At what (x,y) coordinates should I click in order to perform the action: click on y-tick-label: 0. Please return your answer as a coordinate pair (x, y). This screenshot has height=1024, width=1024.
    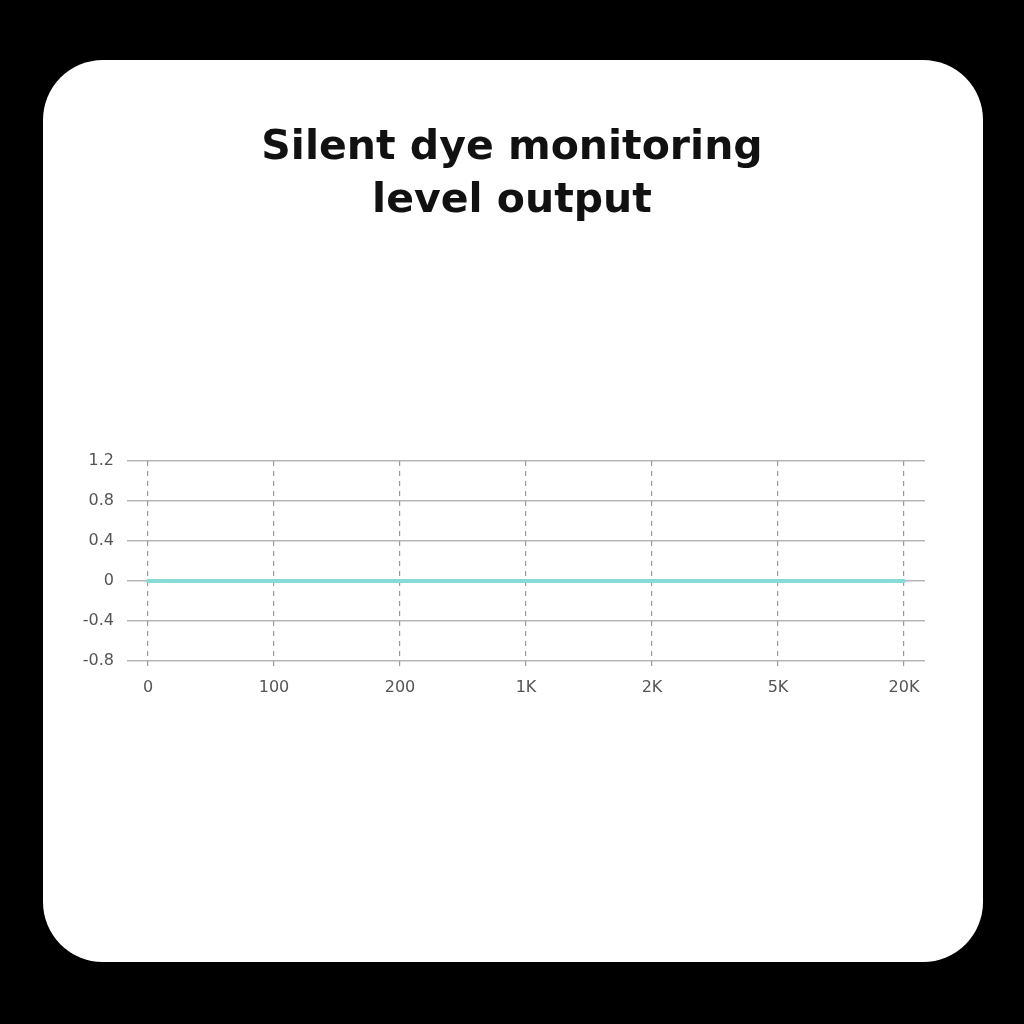
    Looking at the image, I should click on (108, 580).